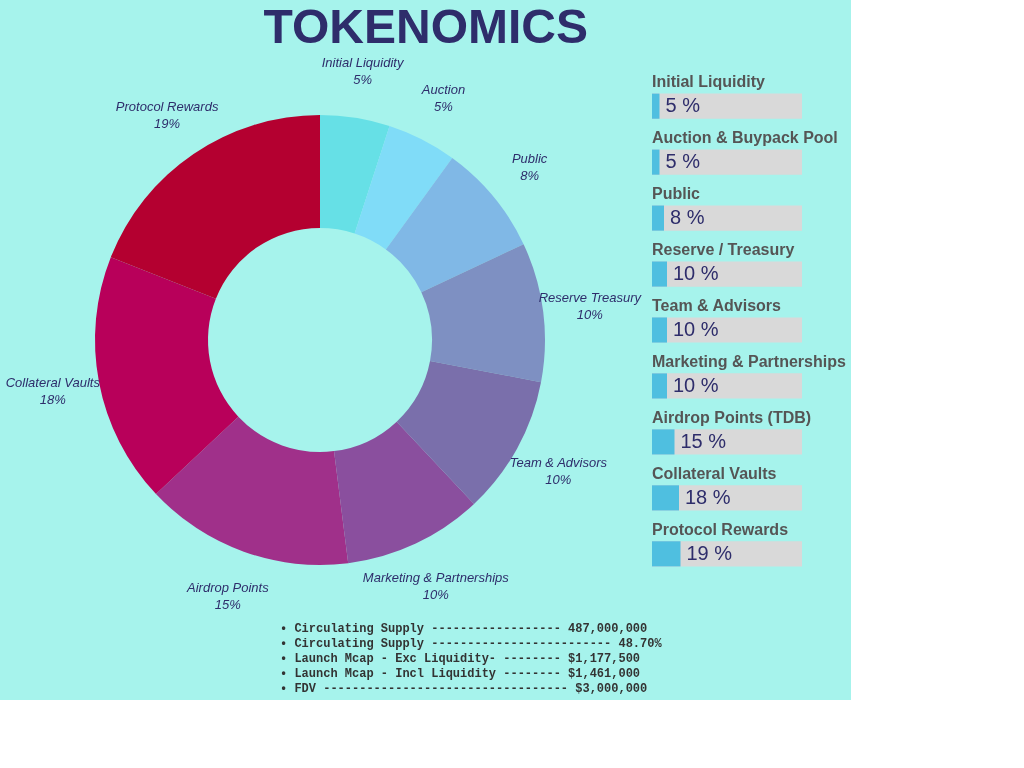  I want to click on category-label: Initial Liquidity, so click(708, 82).